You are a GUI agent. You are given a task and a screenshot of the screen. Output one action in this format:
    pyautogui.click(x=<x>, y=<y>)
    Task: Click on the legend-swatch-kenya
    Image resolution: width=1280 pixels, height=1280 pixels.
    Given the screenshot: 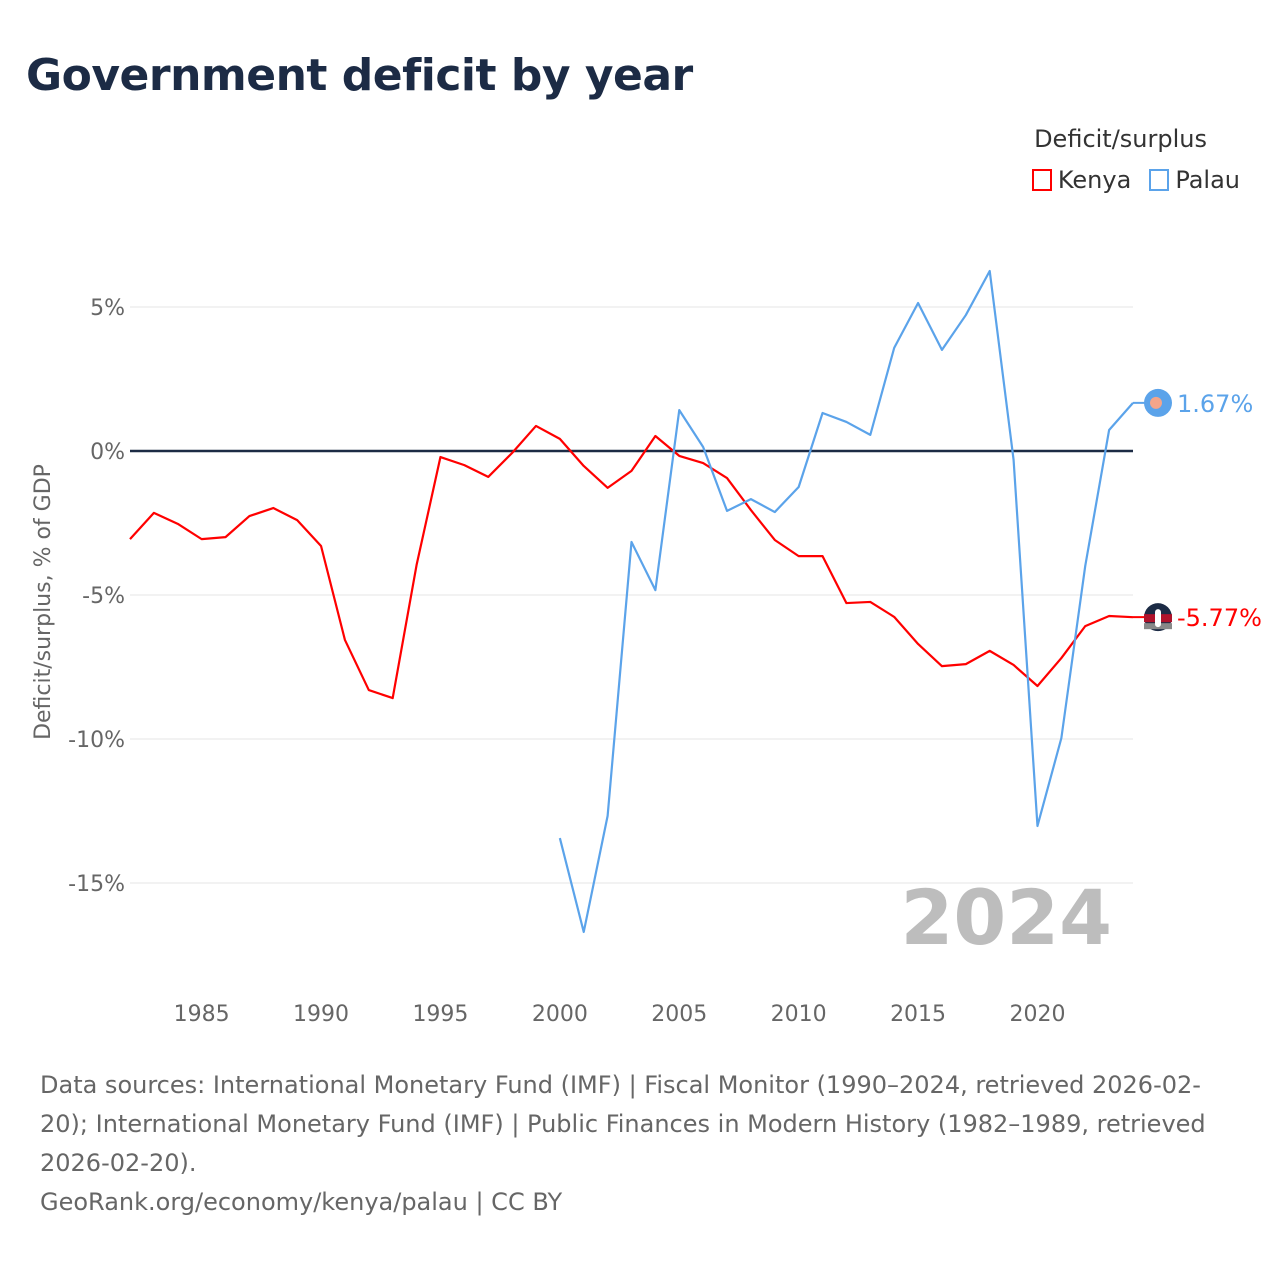 What is the action you would take?
    pyautogui.click(x=1041, y=180)
    